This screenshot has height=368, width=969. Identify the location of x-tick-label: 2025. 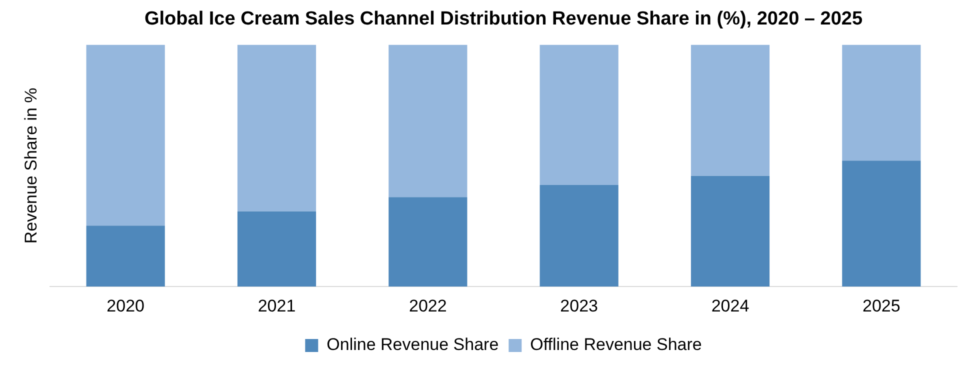
(881, 306).